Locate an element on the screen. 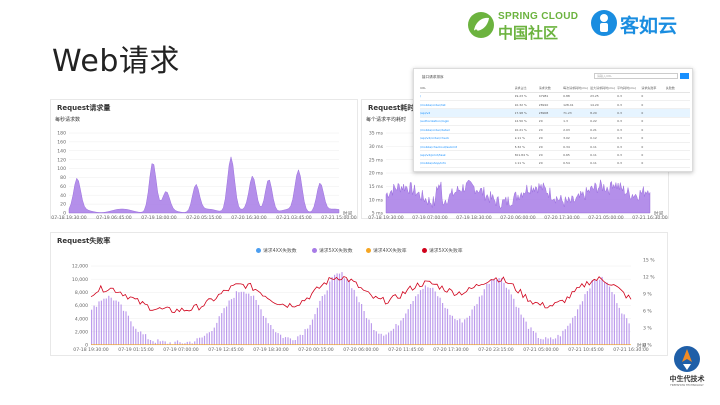 This screenshot has height=405, width=720. y-tick-label: 40 is located at coordinates (63, 196).